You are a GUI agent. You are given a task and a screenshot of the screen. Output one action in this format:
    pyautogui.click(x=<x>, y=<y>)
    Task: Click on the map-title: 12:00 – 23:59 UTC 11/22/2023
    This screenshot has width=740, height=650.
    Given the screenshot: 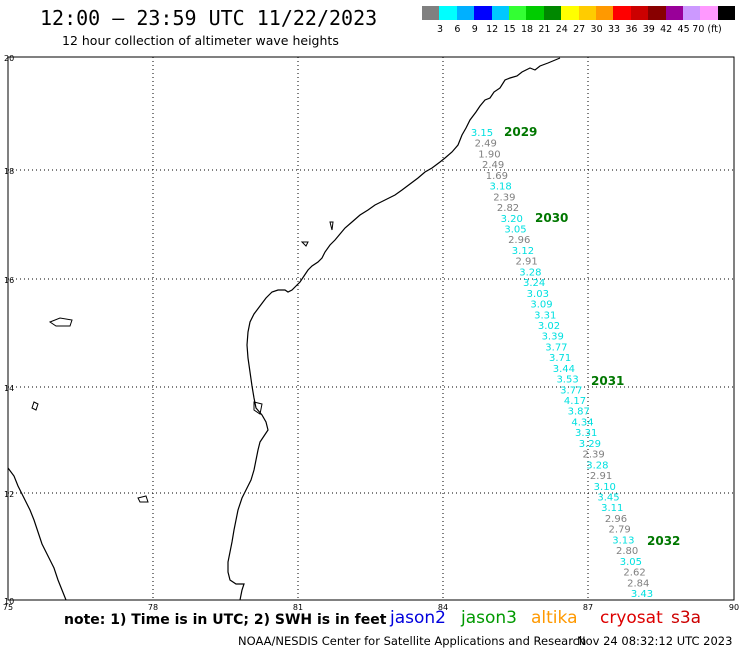 What is the action you would take?
    pyautogui.click(x=209, y=18)
    